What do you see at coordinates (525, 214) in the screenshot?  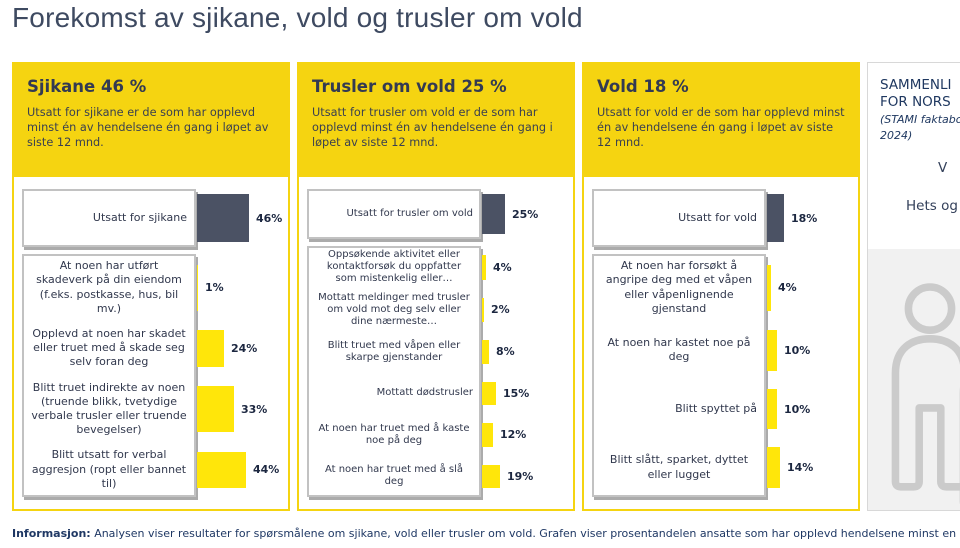 I see `value-label: 25%` at bounding box center [525, 214].